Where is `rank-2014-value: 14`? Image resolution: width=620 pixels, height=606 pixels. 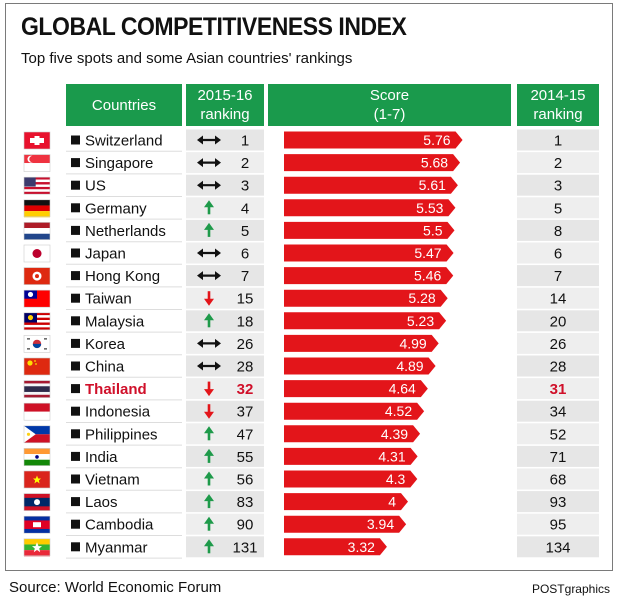 rank-2014-value: 14 is located at coordinates (558, 299).